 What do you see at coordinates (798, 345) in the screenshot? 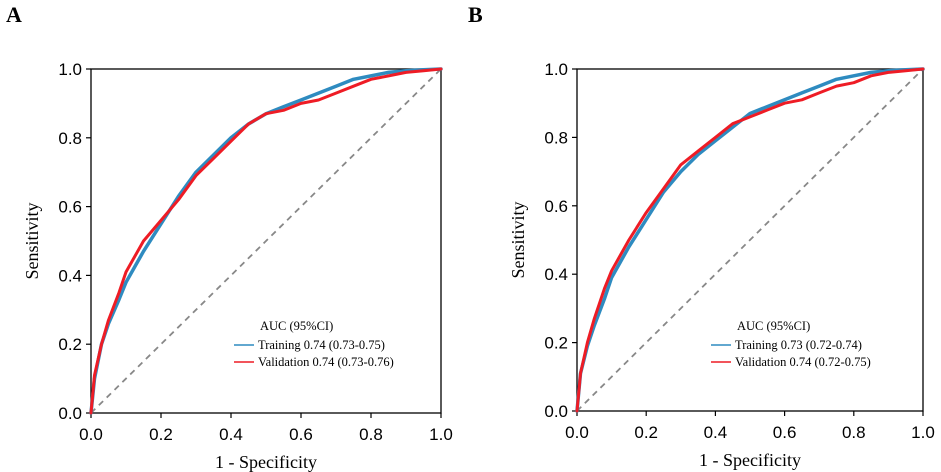
I see `legend-entry: Training 0.73 (0.72-0.74)` at bounding box center [798, 345].